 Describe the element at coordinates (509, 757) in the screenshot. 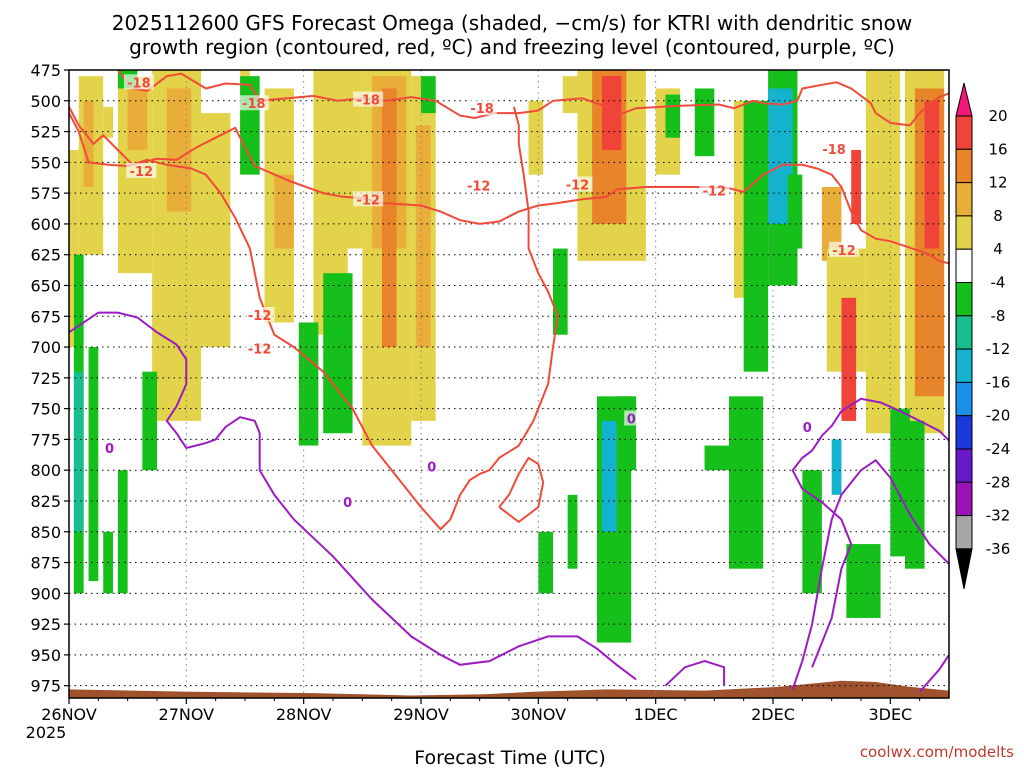

I see `x-axis-label: Forecast Time (UTC)` at that location.